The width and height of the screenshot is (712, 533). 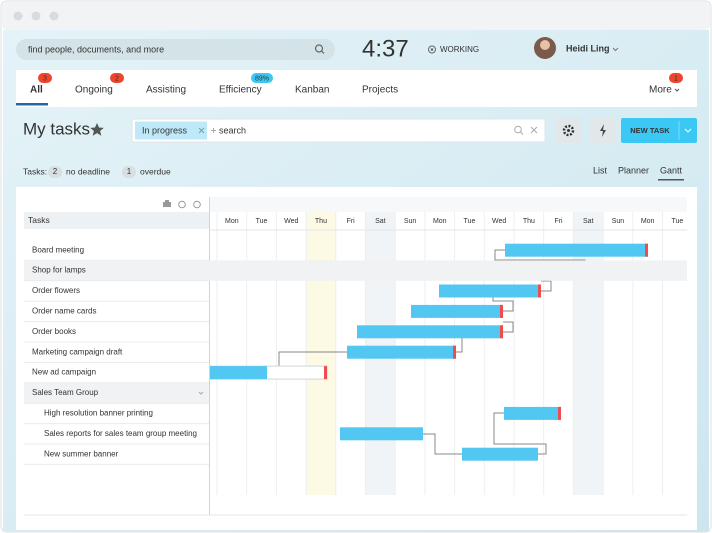 What do you see at coordinates (321, 353) in the screenshot?
I see `today-column` at bounding box center [321, 353].